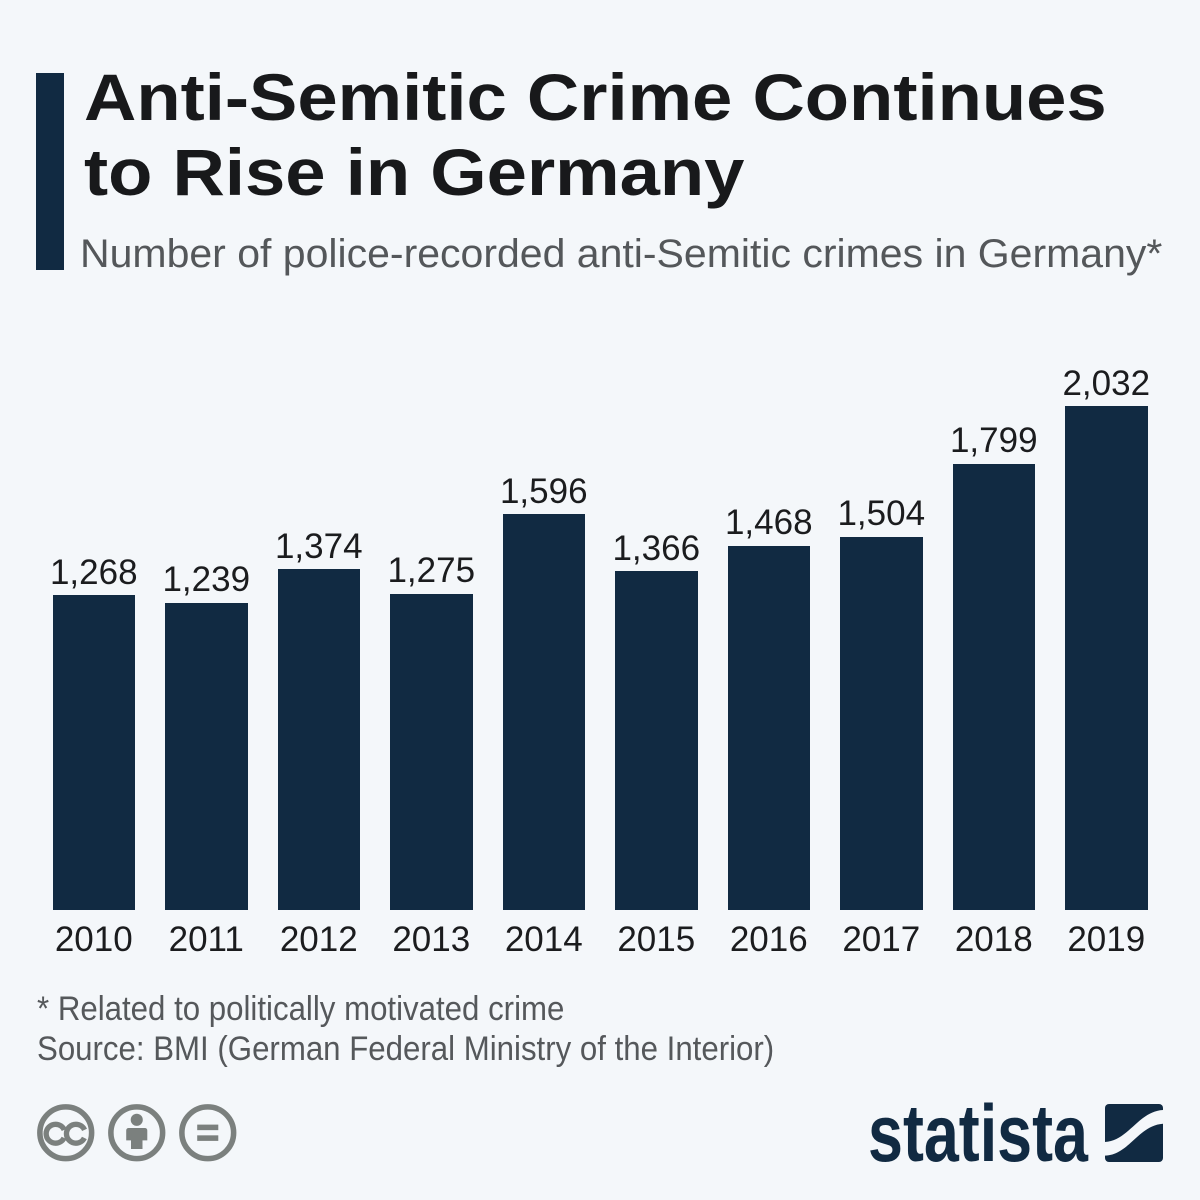 The height and width of the screenshot is (1200, 1200). I want to click on year-label-2015: 2015, so click(656, 939).